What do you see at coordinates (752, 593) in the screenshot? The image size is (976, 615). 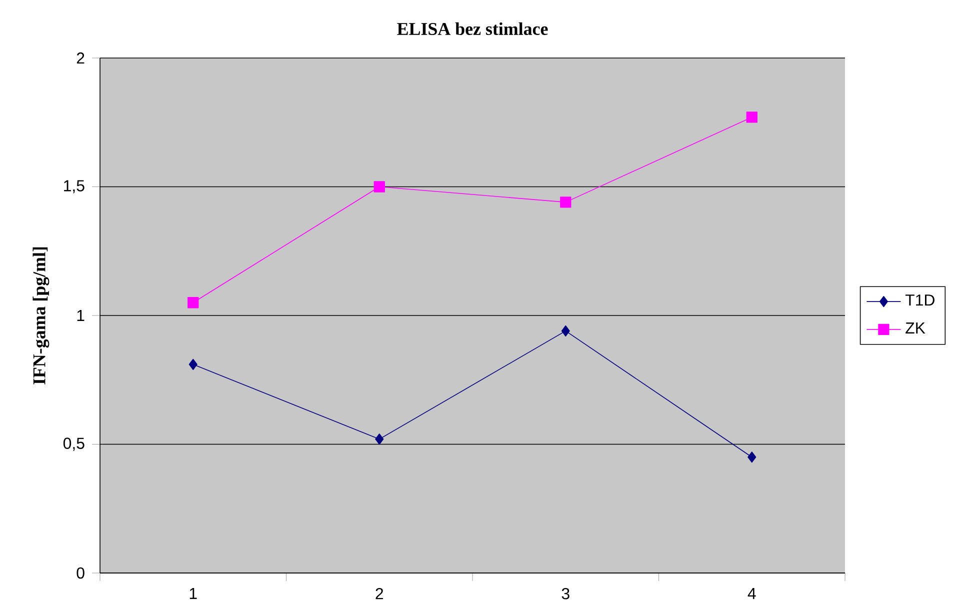 I see `x-tick-label: 4` at bounding box center [752, 593].